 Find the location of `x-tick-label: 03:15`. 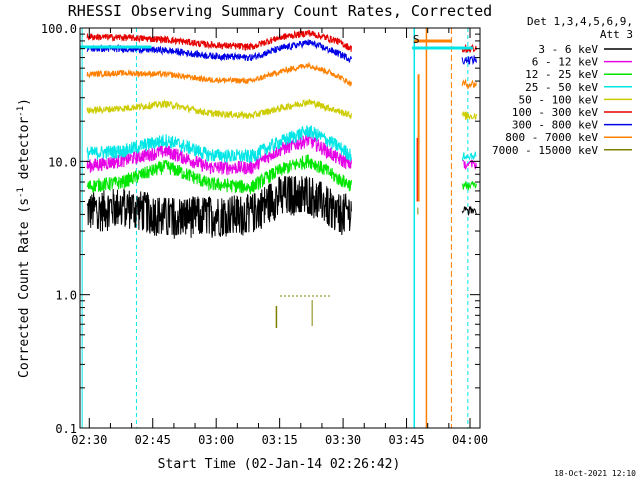

x-tick-label: 03:15 is located at coordinates (280, 440).